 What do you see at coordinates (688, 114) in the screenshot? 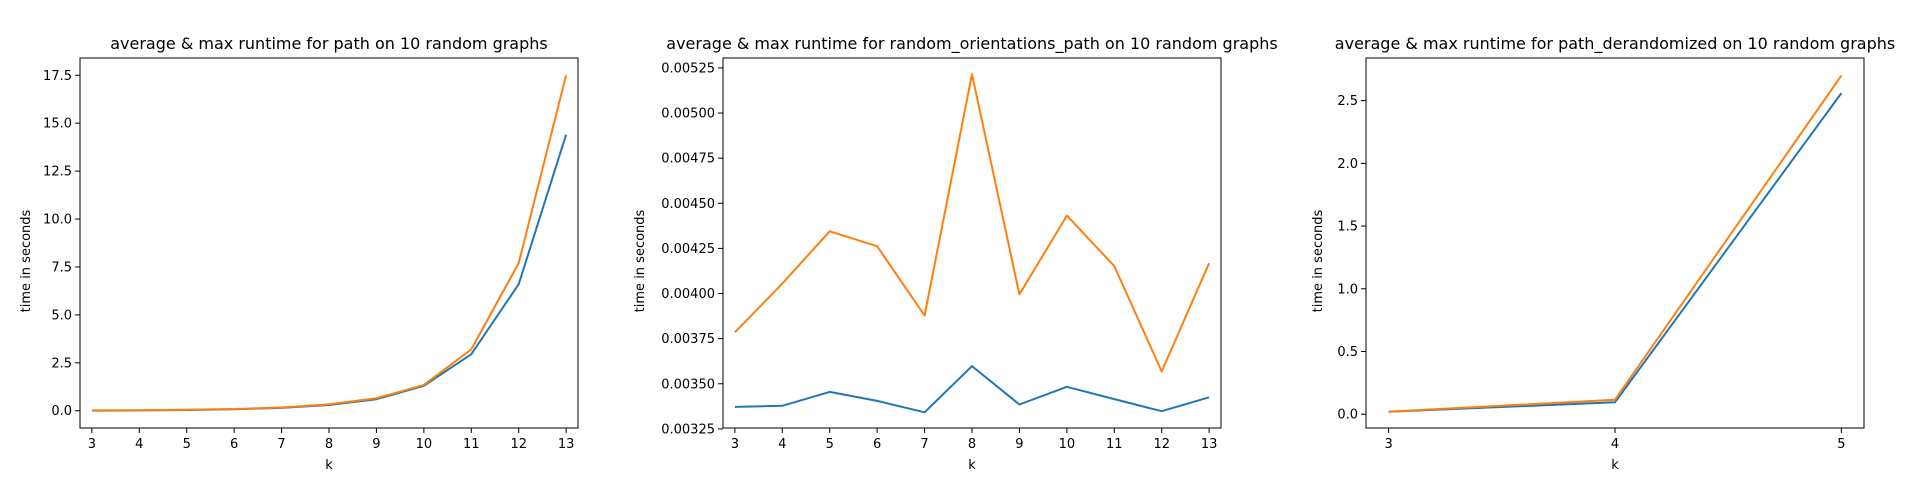
I see `y-tick-label: 0.00500` at bounding box center [688, 114].